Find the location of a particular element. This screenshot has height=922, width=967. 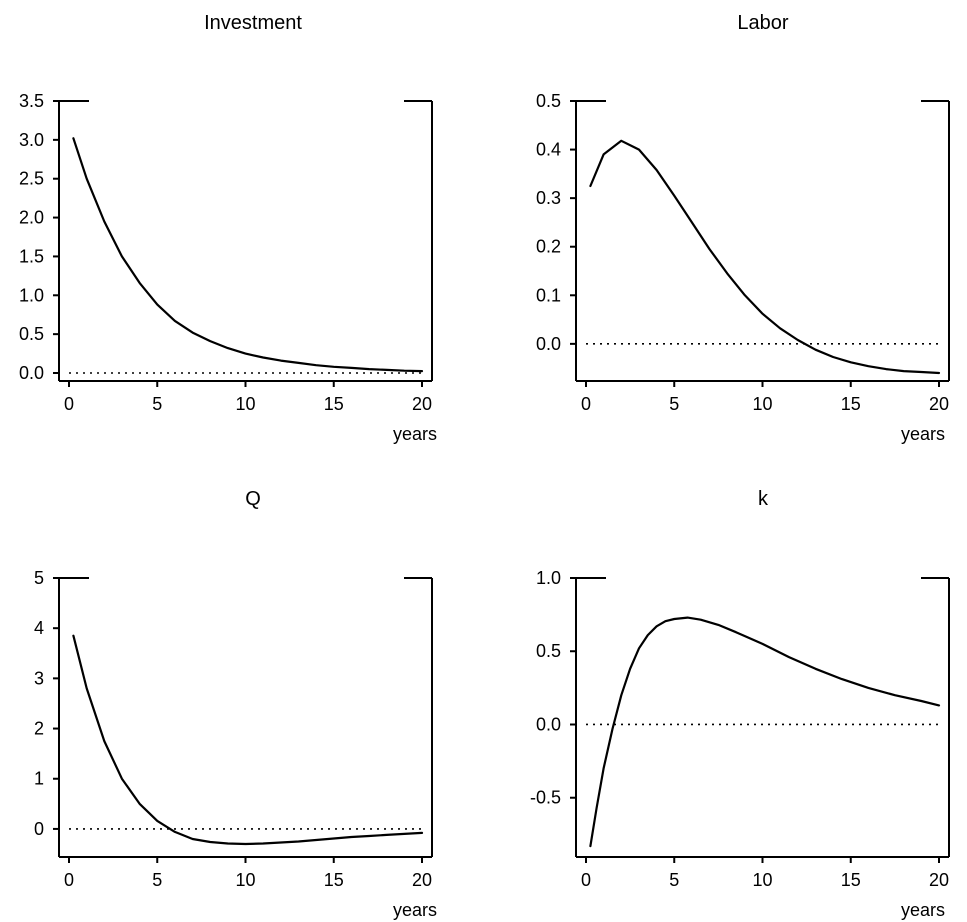

labor-xtick-label: 5 is located at coordinates (674, 404).